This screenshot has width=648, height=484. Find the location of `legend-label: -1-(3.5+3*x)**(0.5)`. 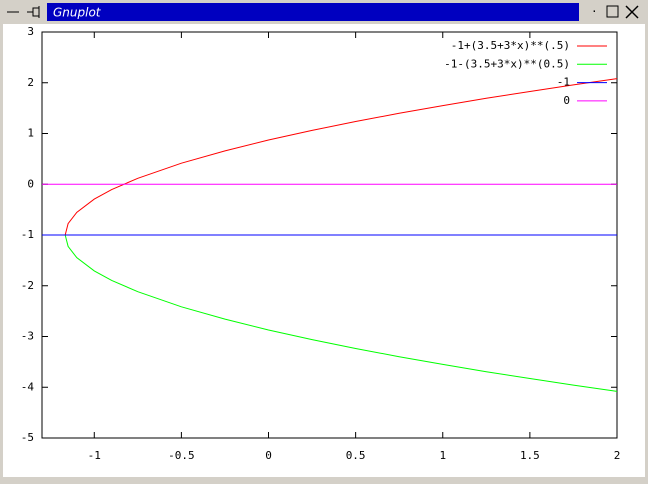

legend-label: -1-(3.5+3*x)**(0.5) is located at coordinates (507, 63).